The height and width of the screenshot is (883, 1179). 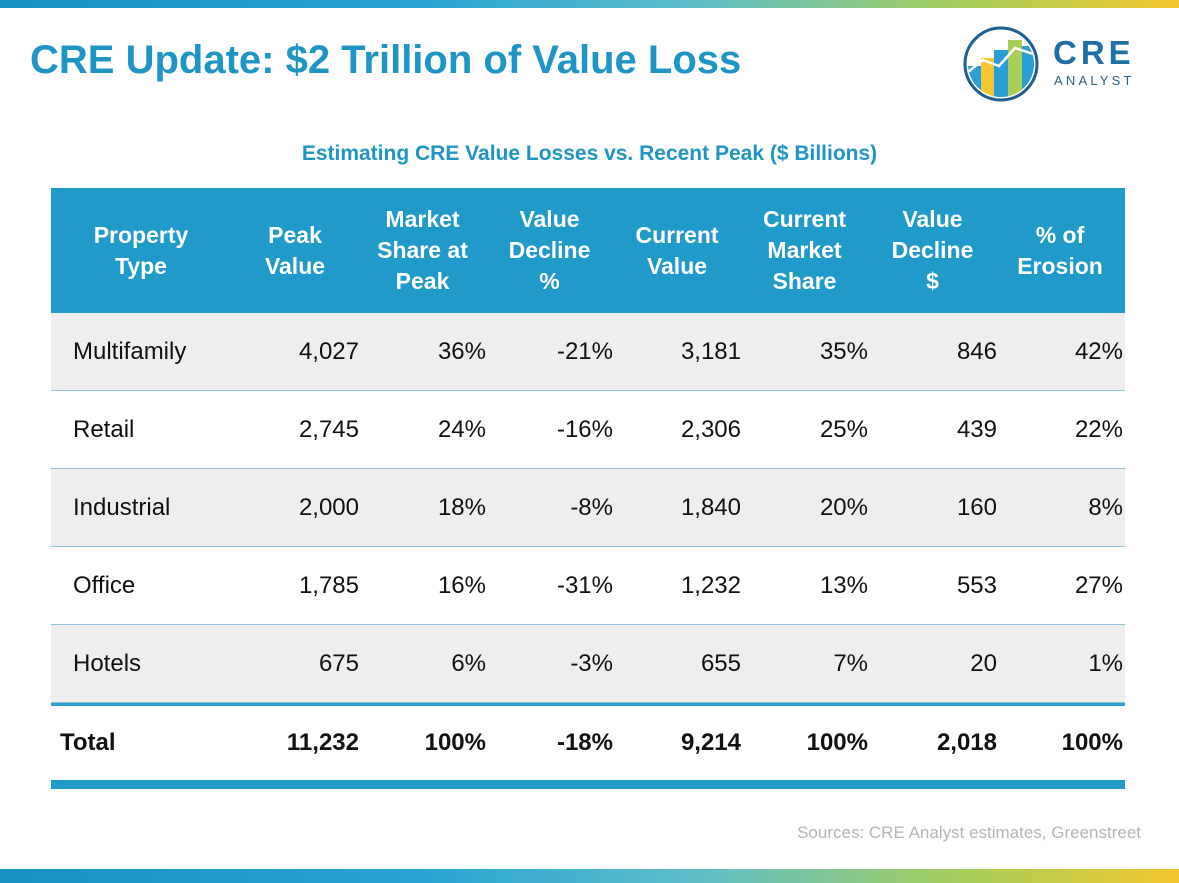 I want to click on cell-total-market-share-at-peak: 100%, so click(x=455, y=742).